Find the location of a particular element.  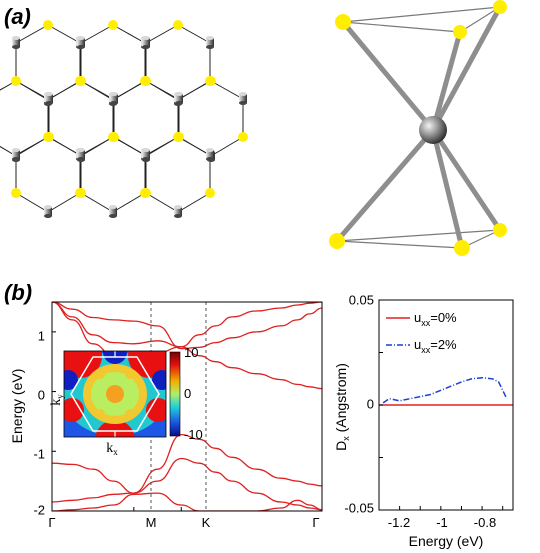

dipole-plot-ticks is located at coordinates (441, 405).